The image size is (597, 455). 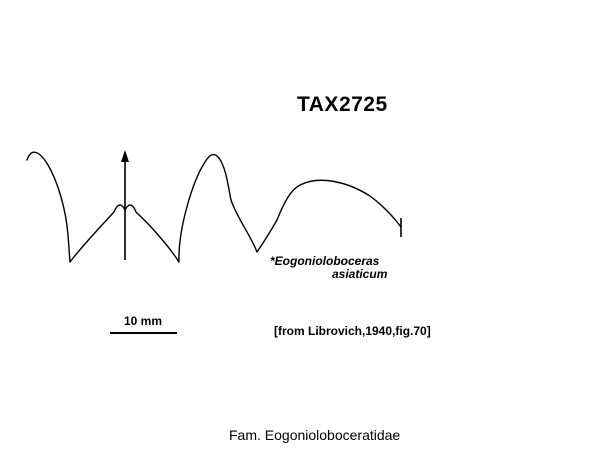 What do you see at coordinates (342, 104) in the screenshot?
I see `taxon-title: TAX2725` at bounding box center [342, 104].